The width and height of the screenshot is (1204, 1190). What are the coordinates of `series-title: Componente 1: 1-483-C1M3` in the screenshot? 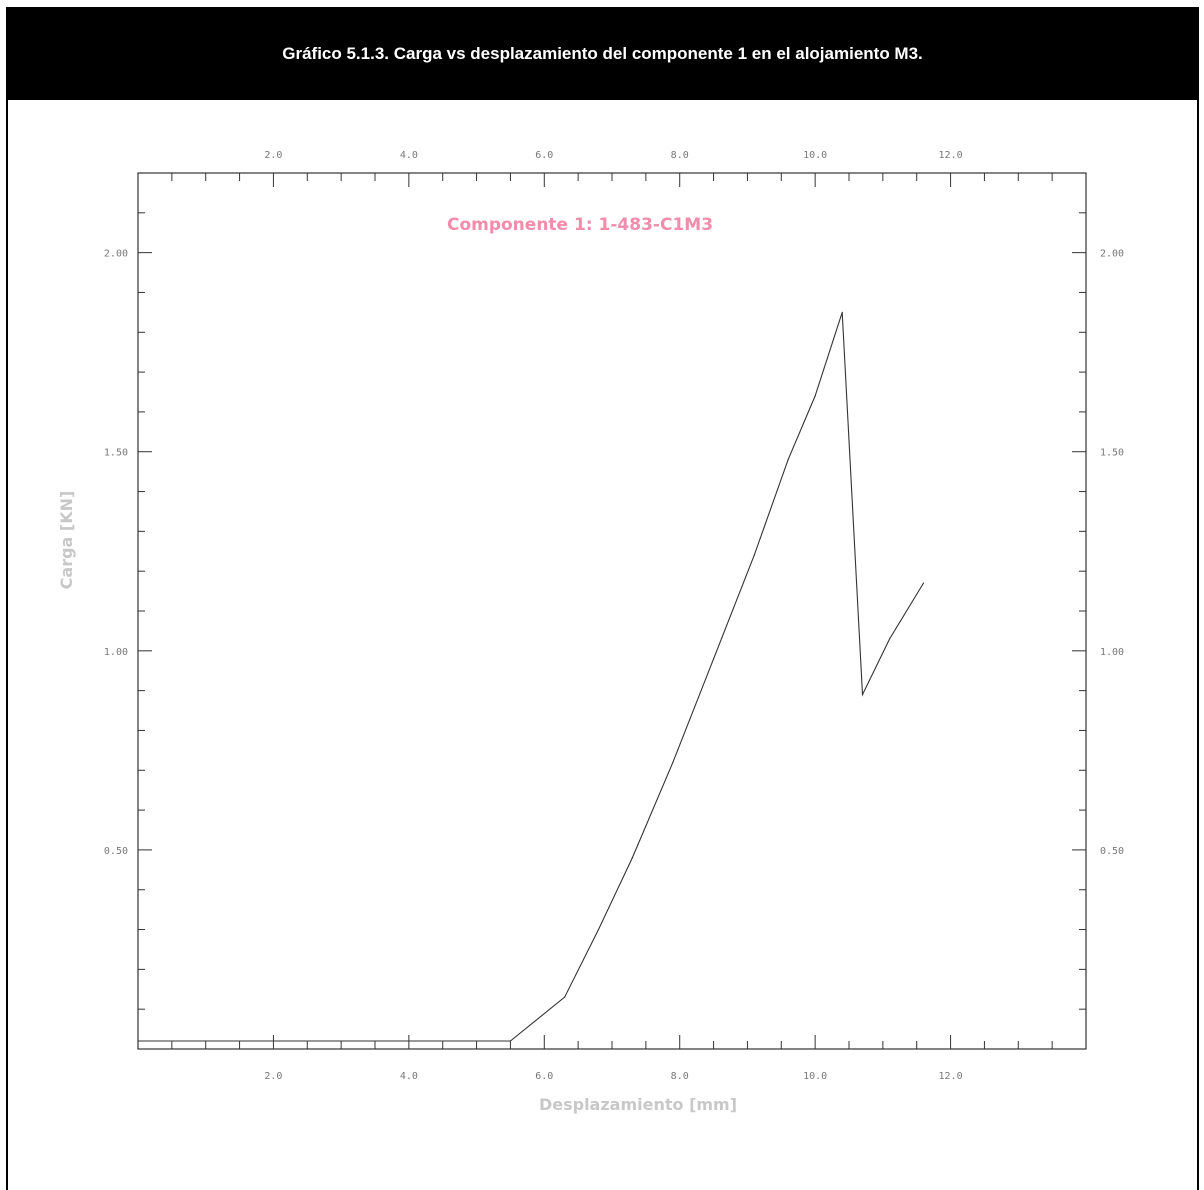 It's located at (580, 225).